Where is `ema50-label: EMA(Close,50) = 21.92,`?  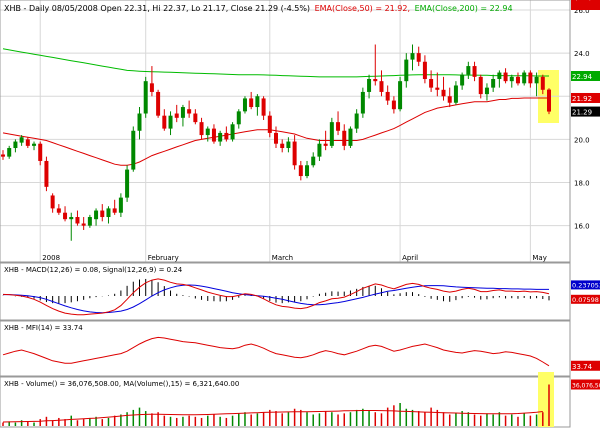
ema50-label: EMA(Close,50) = 21.92, is located at coordinates (362, 8).